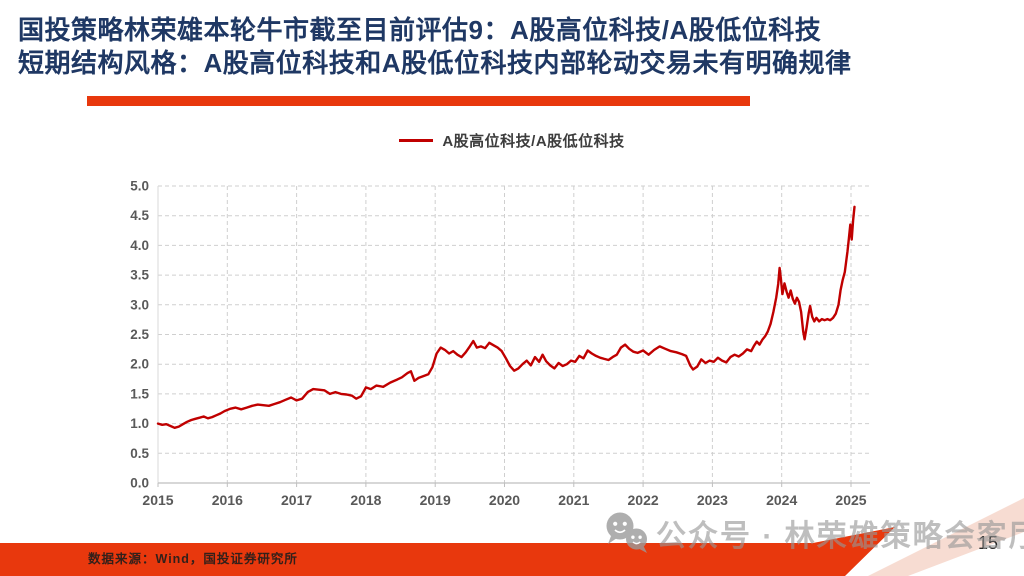 The width and height of the screenshot is (1024, 576). I want to click on x-axis-tick-label: 2019, so click(435, 500).